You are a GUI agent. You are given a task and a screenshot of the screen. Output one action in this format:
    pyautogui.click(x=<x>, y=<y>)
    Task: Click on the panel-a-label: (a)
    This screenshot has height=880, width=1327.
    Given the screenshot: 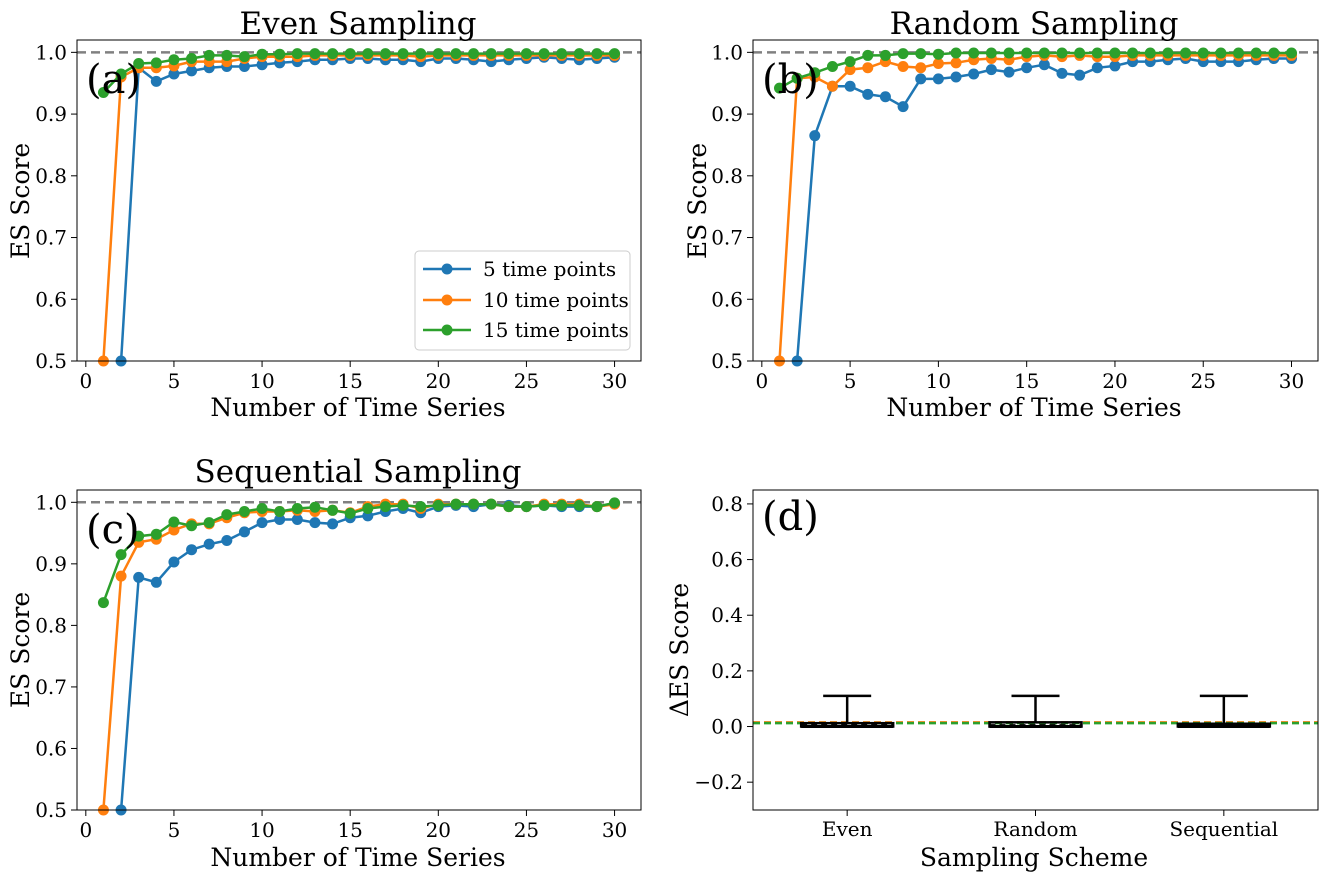 What is the action you would take?
    pyautogui.click(x=113, y=80)
    